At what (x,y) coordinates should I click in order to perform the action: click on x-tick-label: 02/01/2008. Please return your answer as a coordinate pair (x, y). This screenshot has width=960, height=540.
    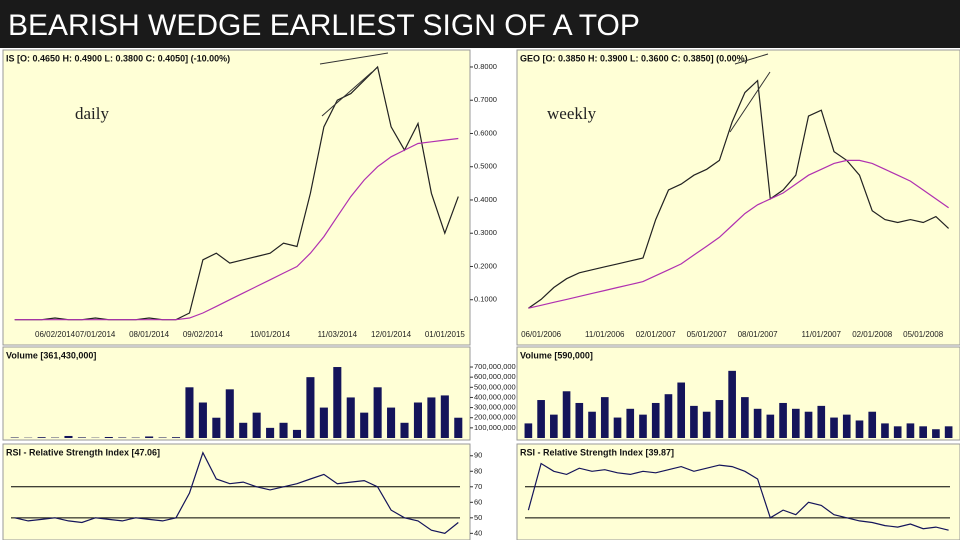
    Looking at the image, I should click on (872, 334).